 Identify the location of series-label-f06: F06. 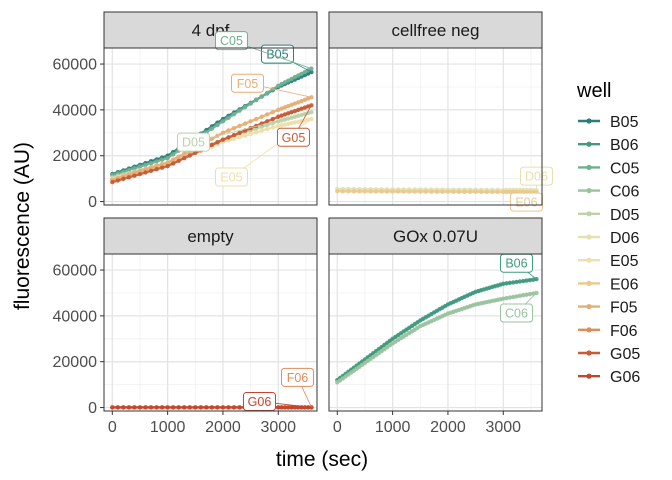
(298, 378).